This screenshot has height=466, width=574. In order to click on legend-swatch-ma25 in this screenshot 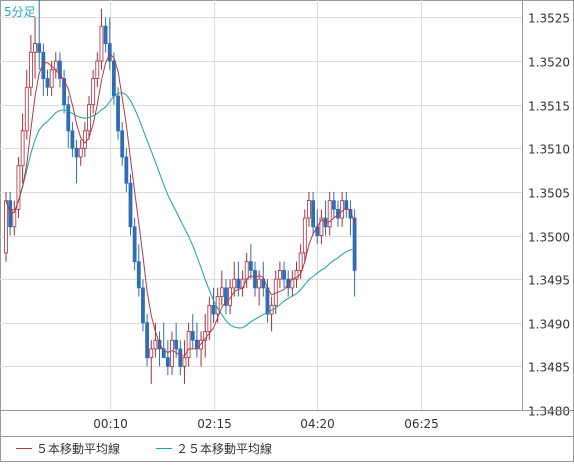, I will do `click(164, 448)`.